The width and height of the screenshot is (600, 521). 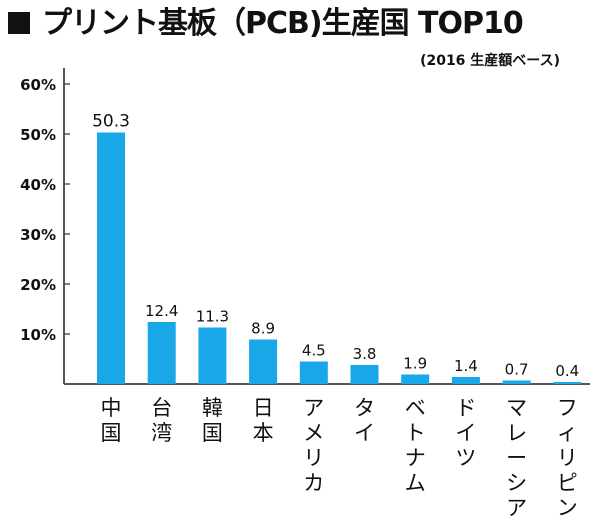 I want to click on data-label: 11.3, so click(x=212, y=317).